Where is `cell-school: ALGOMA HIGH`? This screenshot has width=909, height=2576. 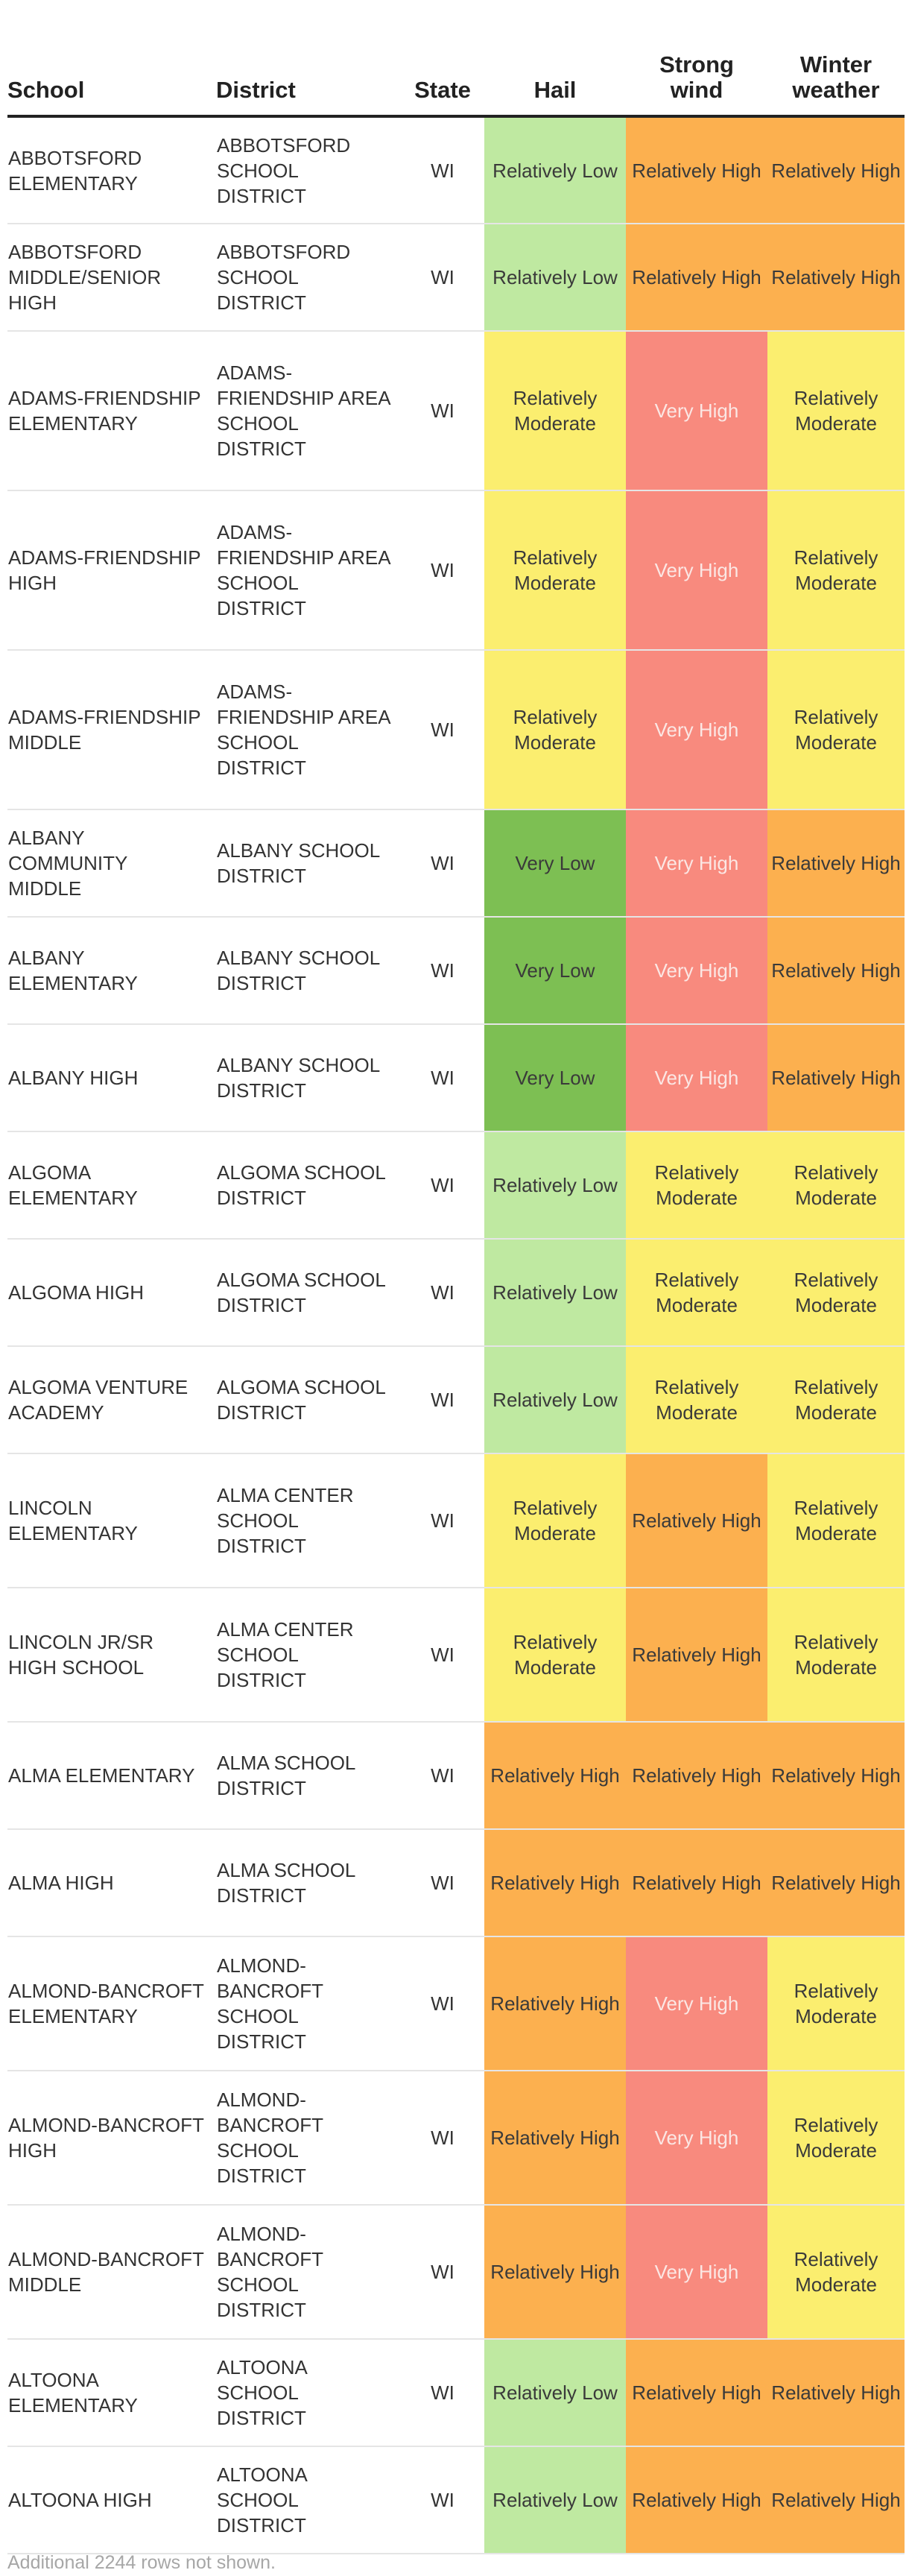 cell-school: ALGOMA HIGH is located at coordinates (76, 1293).